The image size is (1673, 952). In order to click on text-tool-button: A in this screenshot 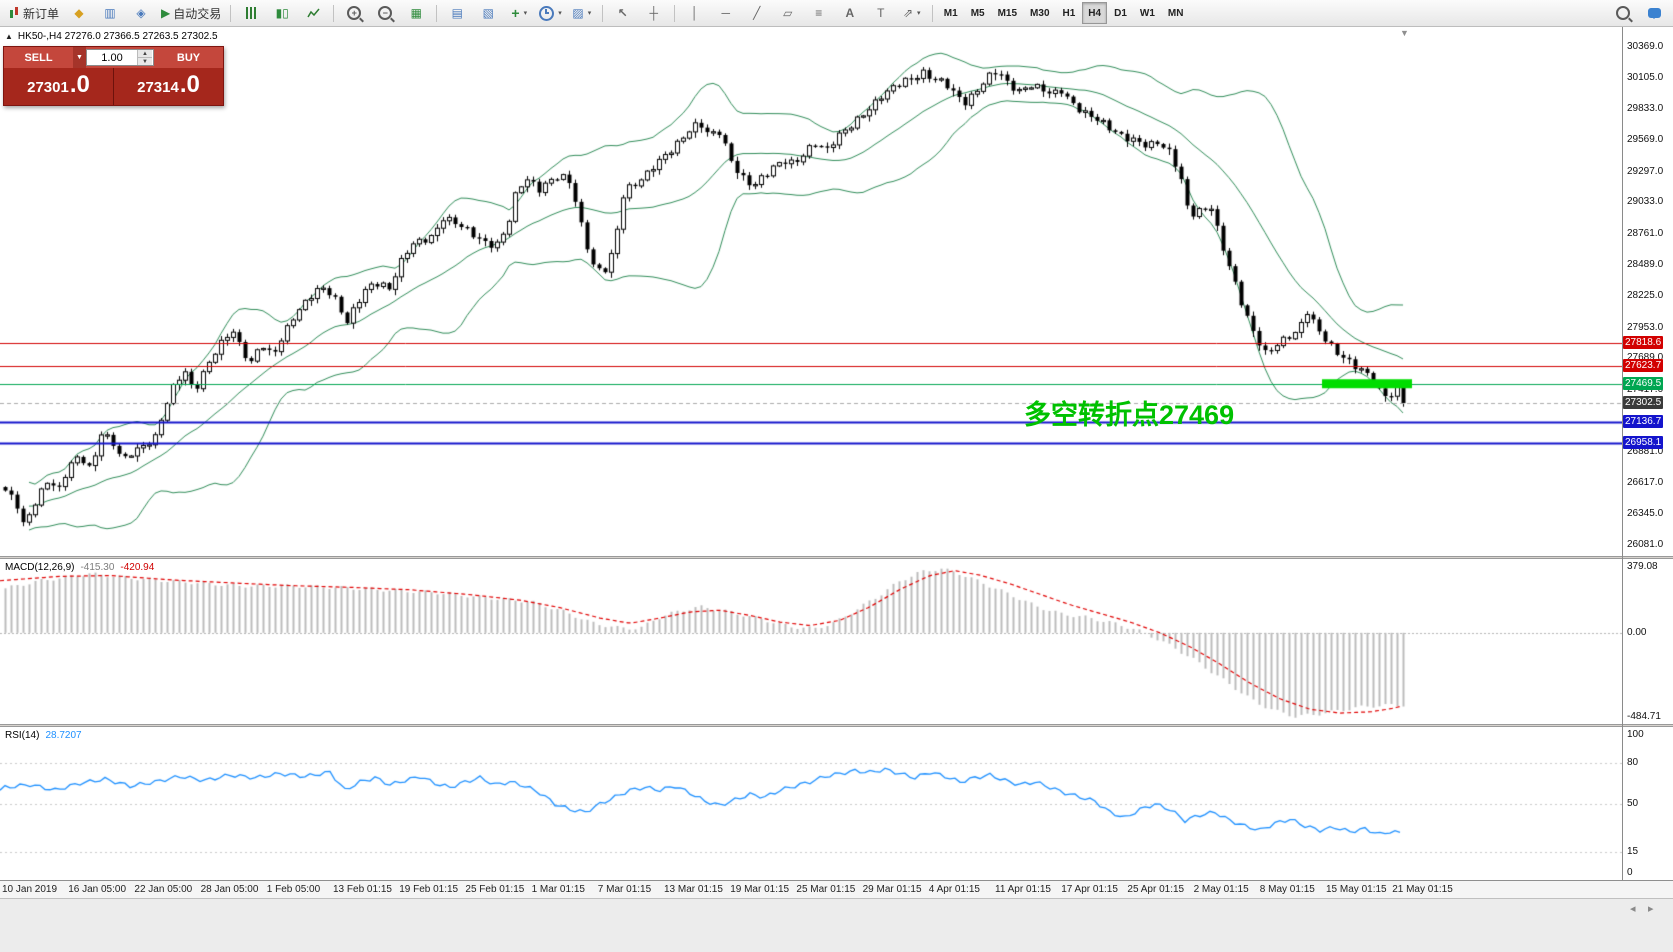, I will do `click(850, 13)`.